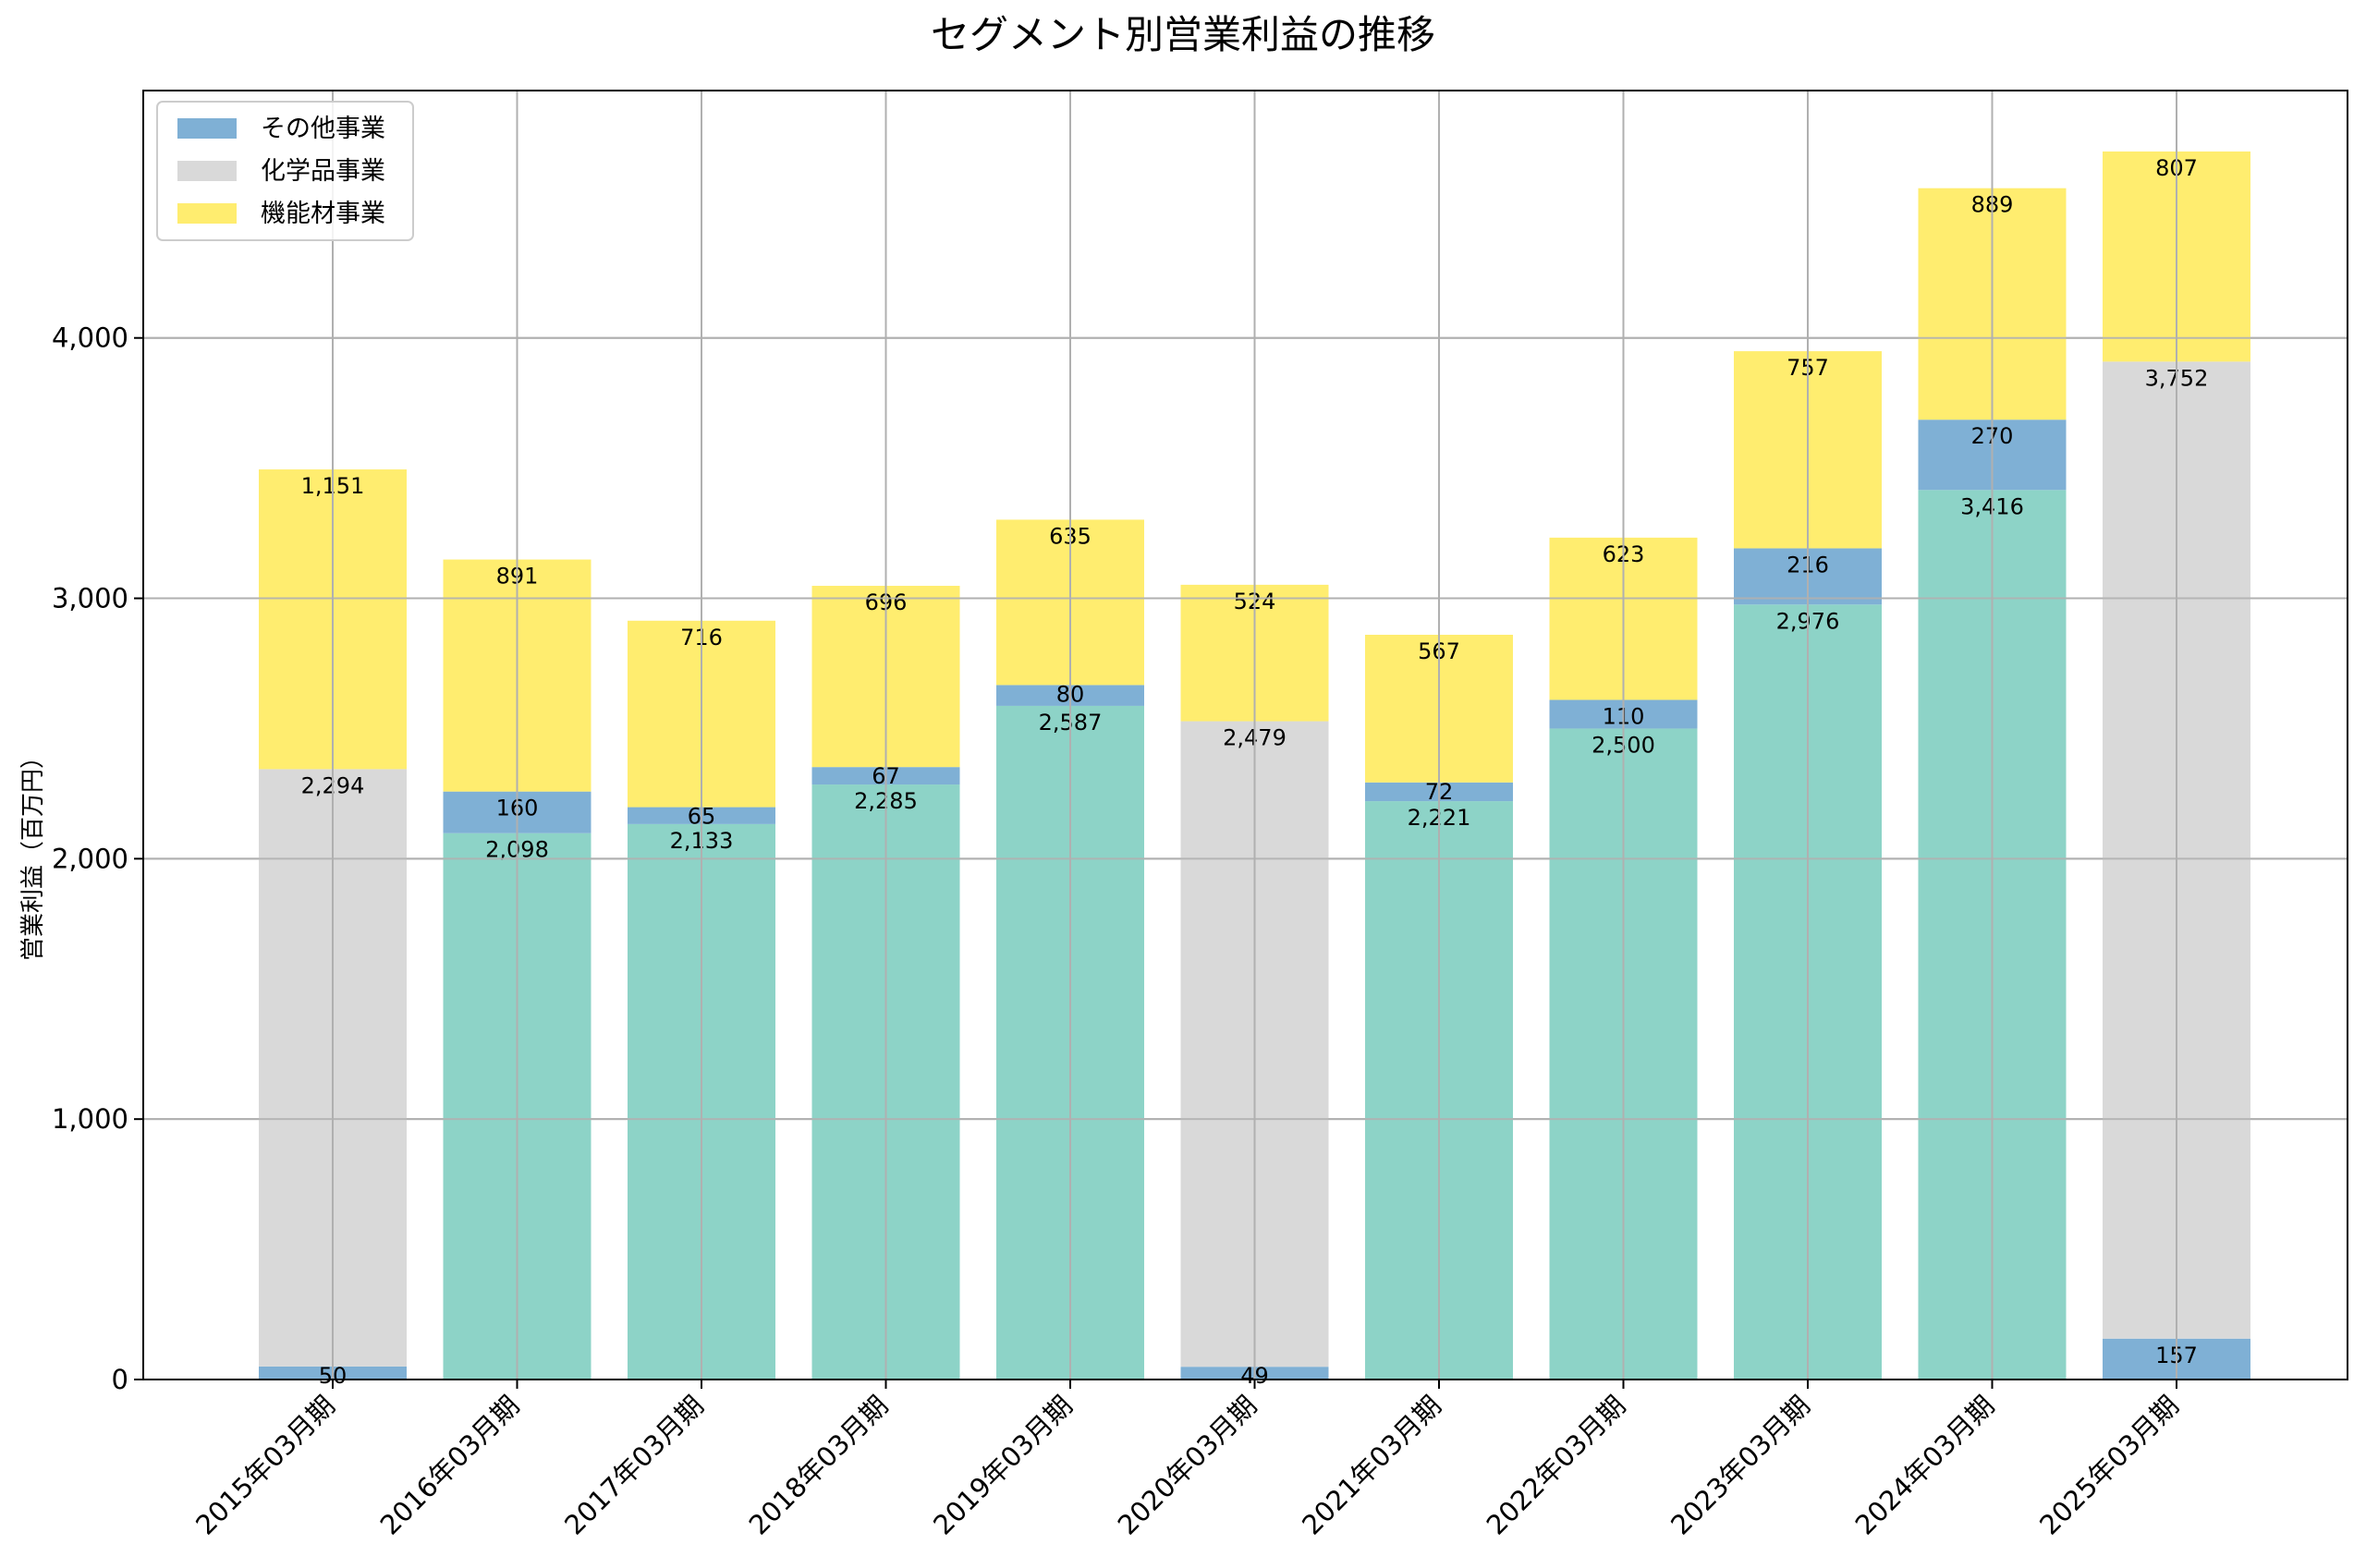 The height and width of the screenshot is (1568, 2366). What do you see at coordinates (1925, 1465) in the screenshot?
I see `x-tick-label: 2024年03月期` at bounding box center [1925, 1465].